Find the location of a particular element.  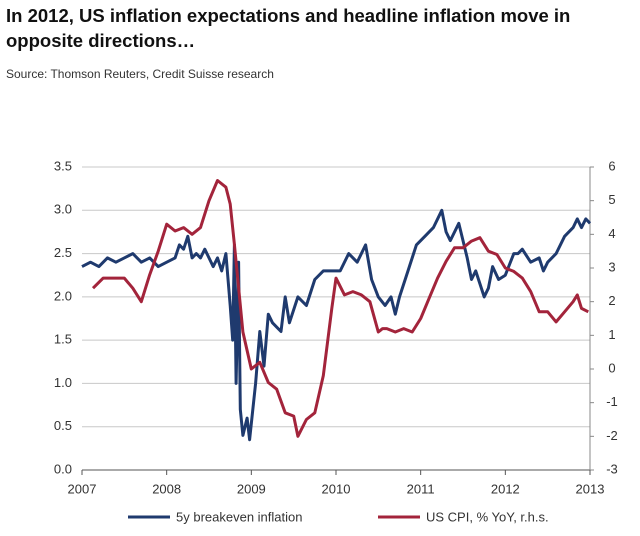

y-tick-label: 1.5 is located at coordinates (63, 339).